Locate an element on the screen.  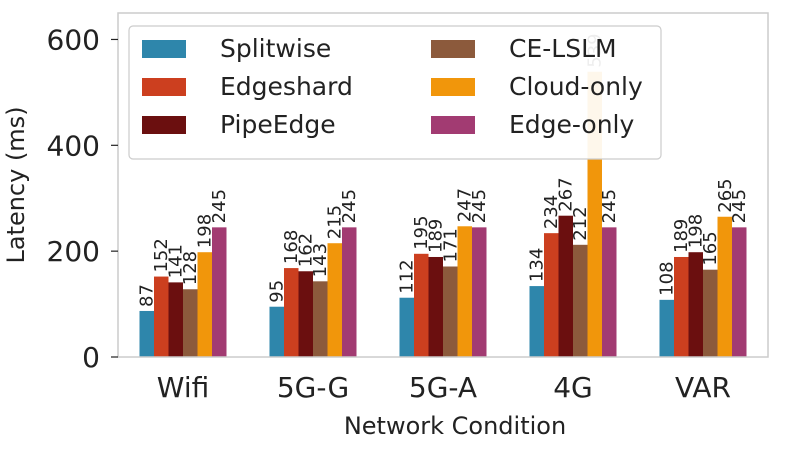
value-label: 128 is located at coordinates (190, 268).